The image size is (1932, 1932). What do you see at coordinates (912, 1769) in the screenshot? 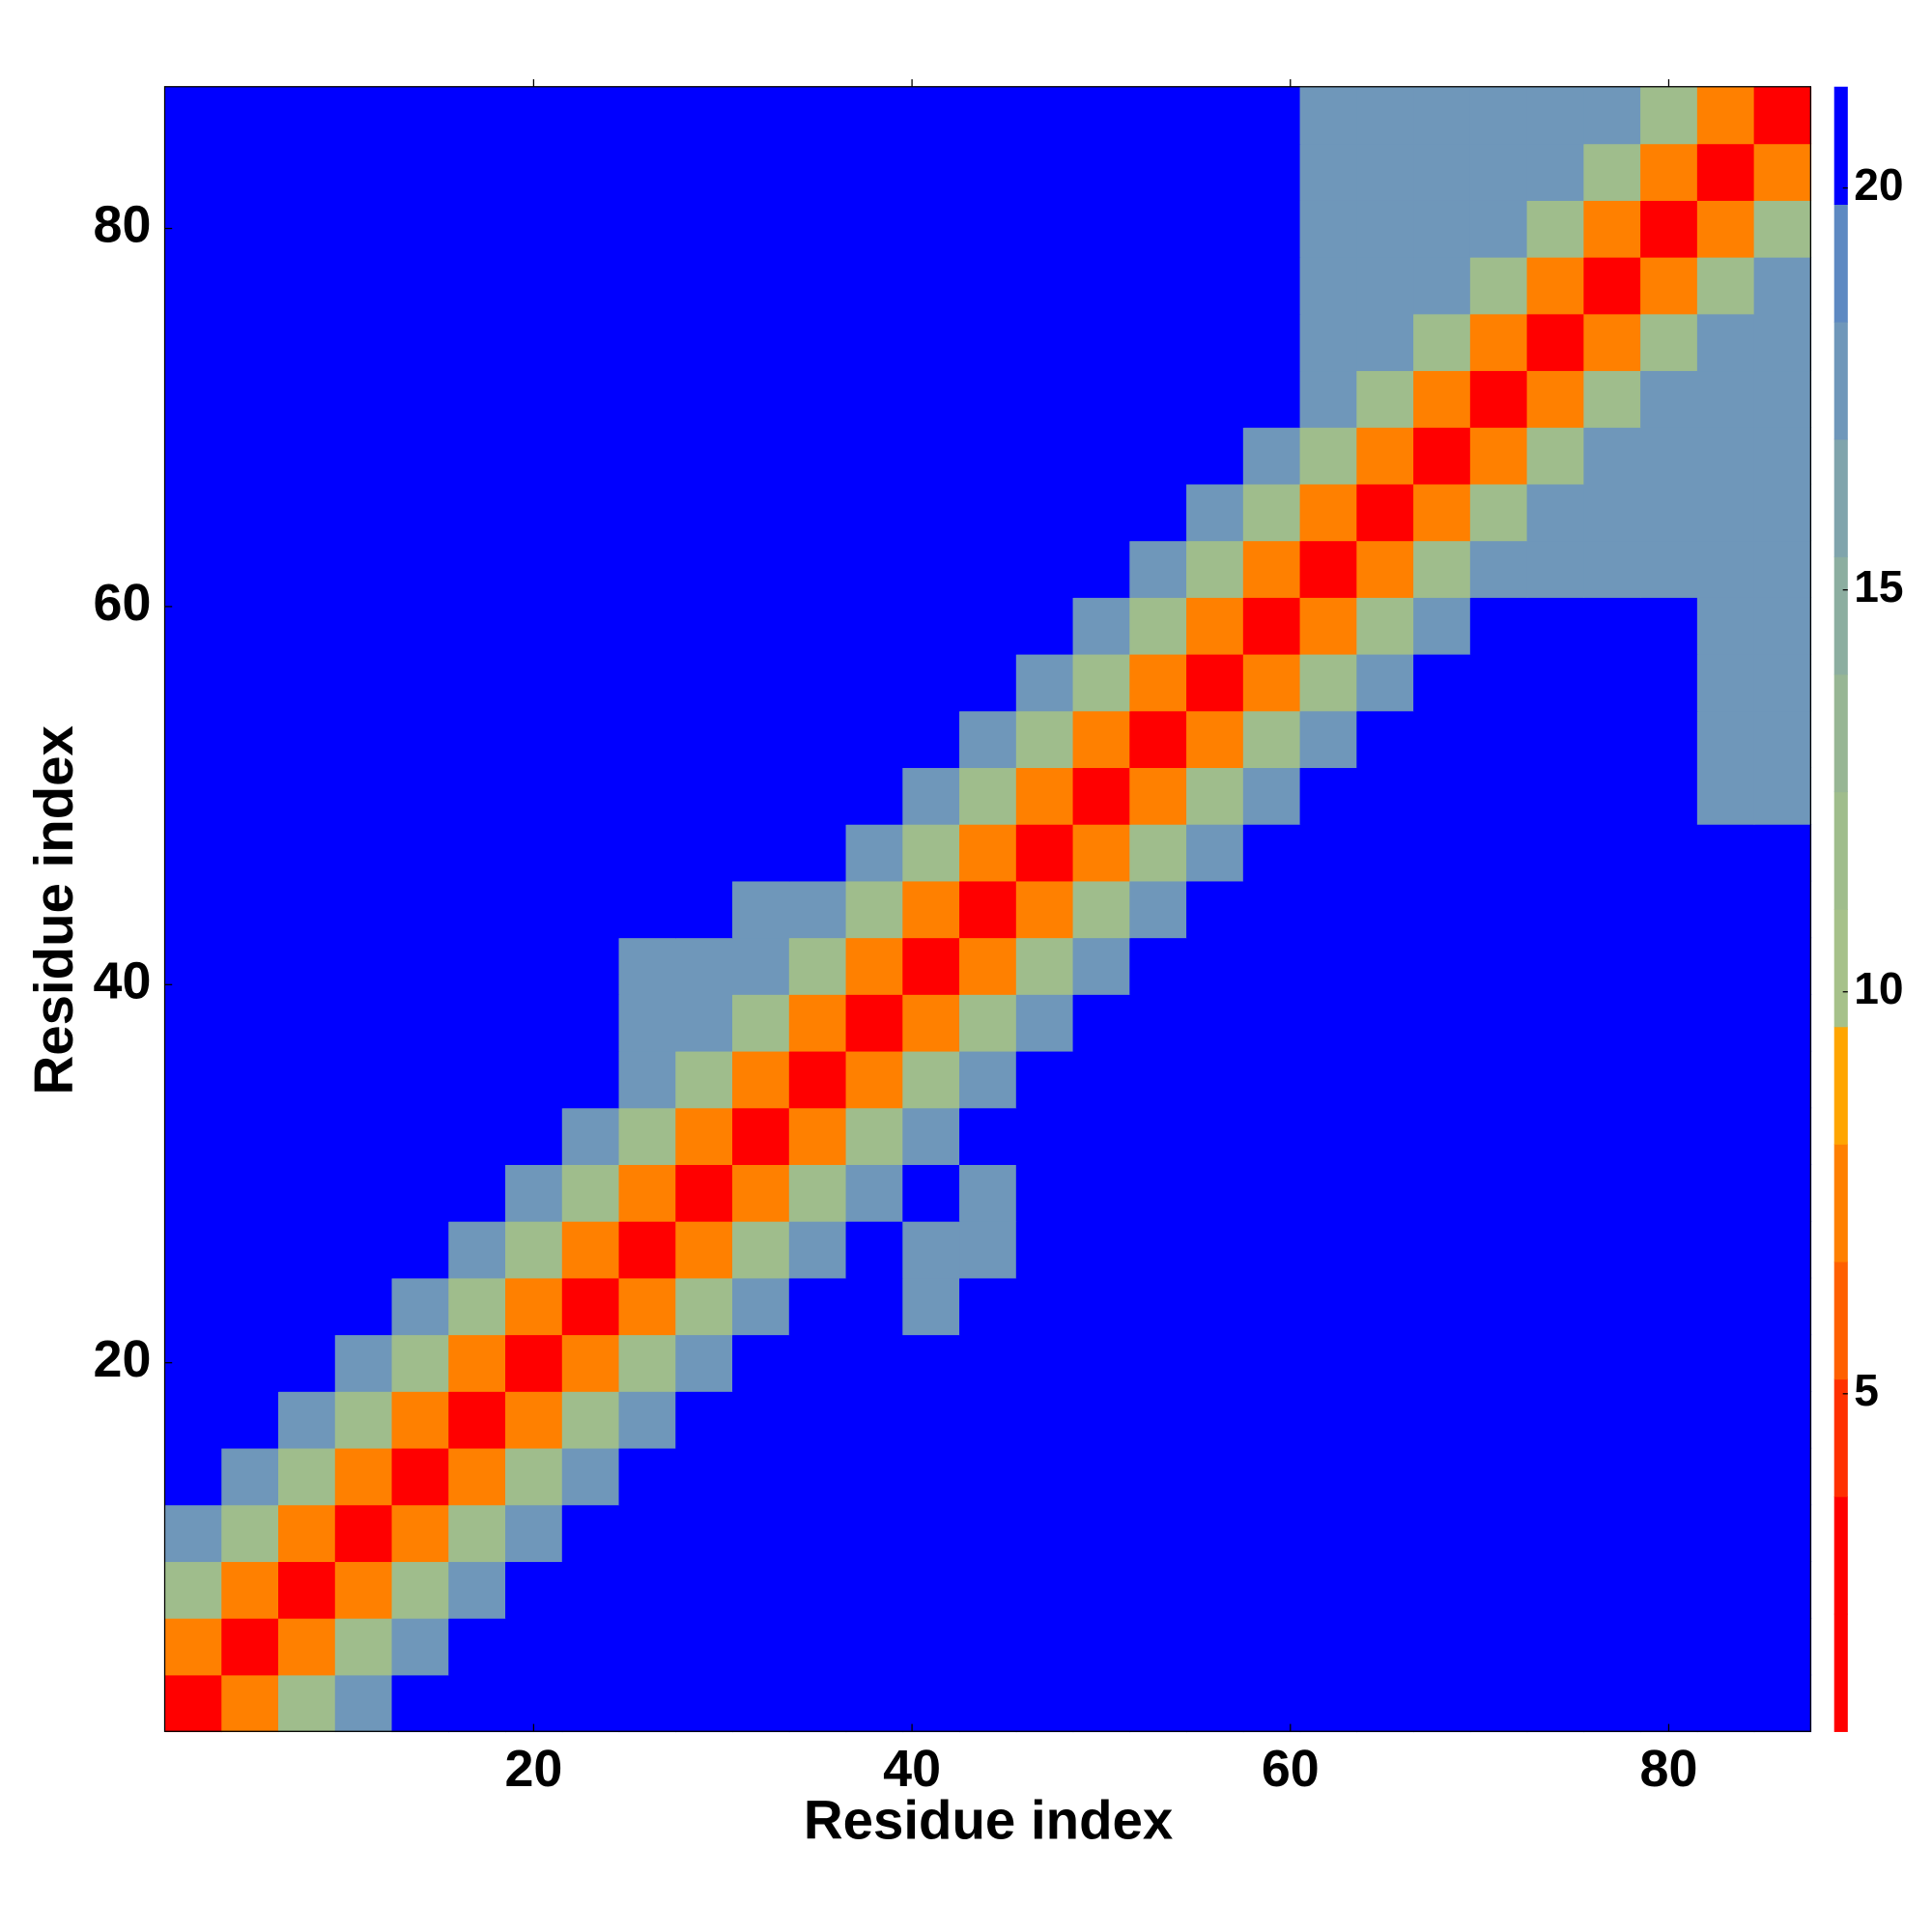
I see `x-tick-label: 40` at bounding box center [912, 1769].